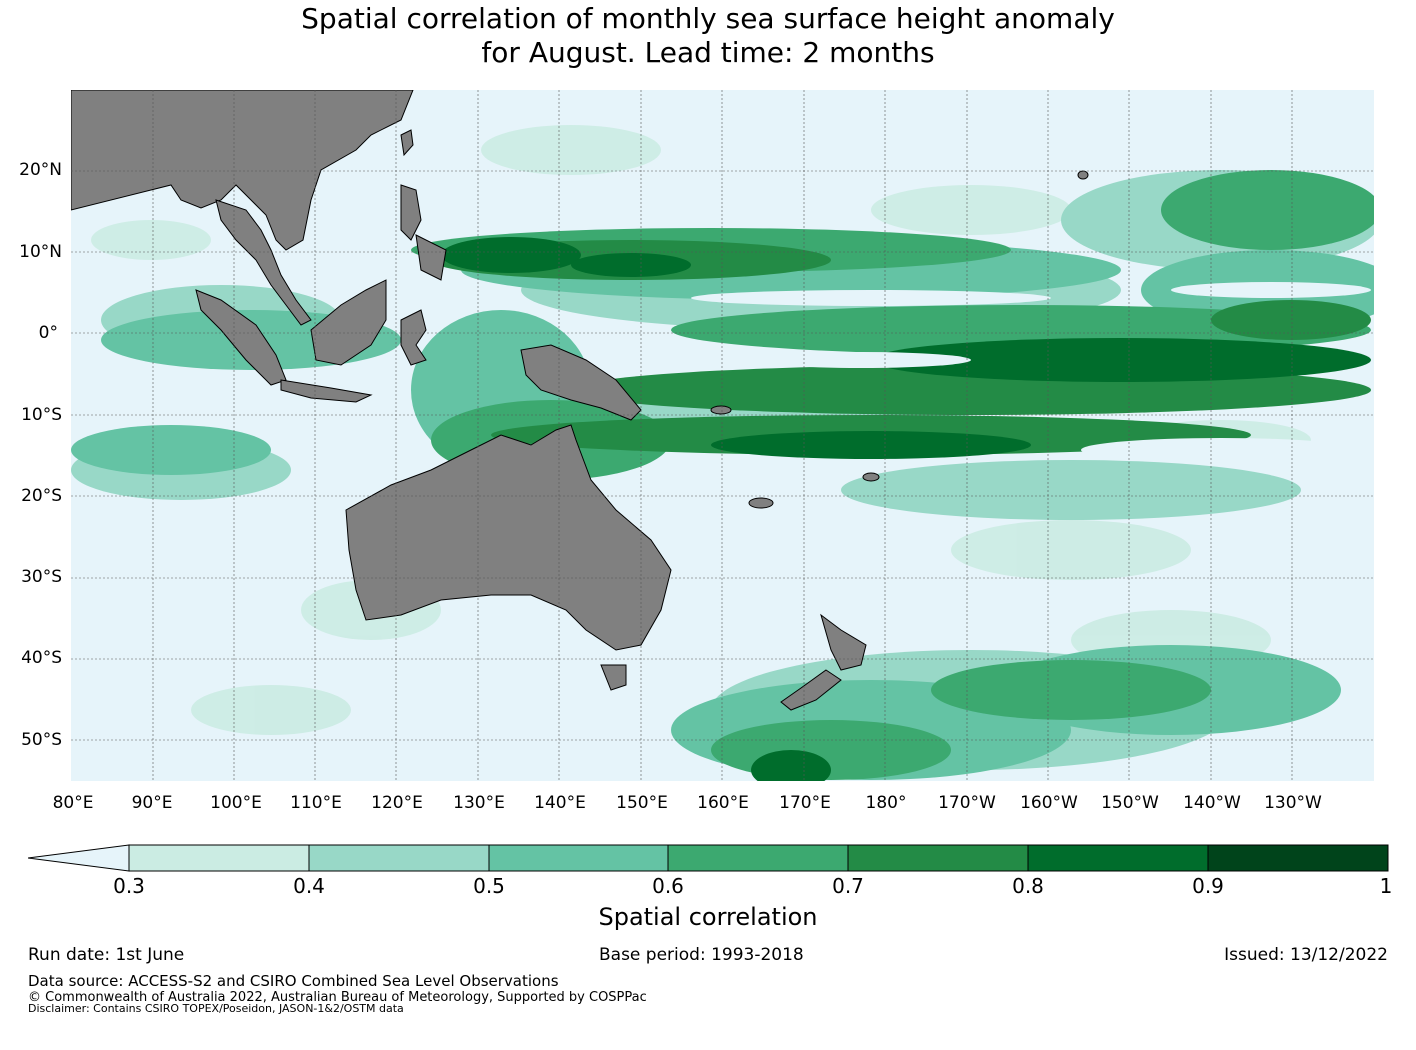  I want to click on lon-label: 140°W, so click(1212, 803).